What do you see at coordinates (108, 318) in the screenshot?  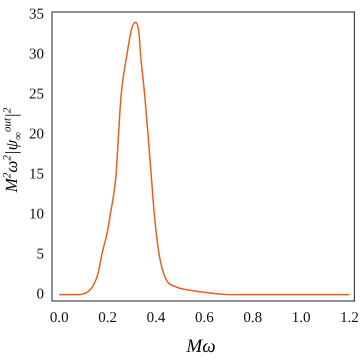 I see `x-tick-label: 0.2` at bounding box center [108, 318].